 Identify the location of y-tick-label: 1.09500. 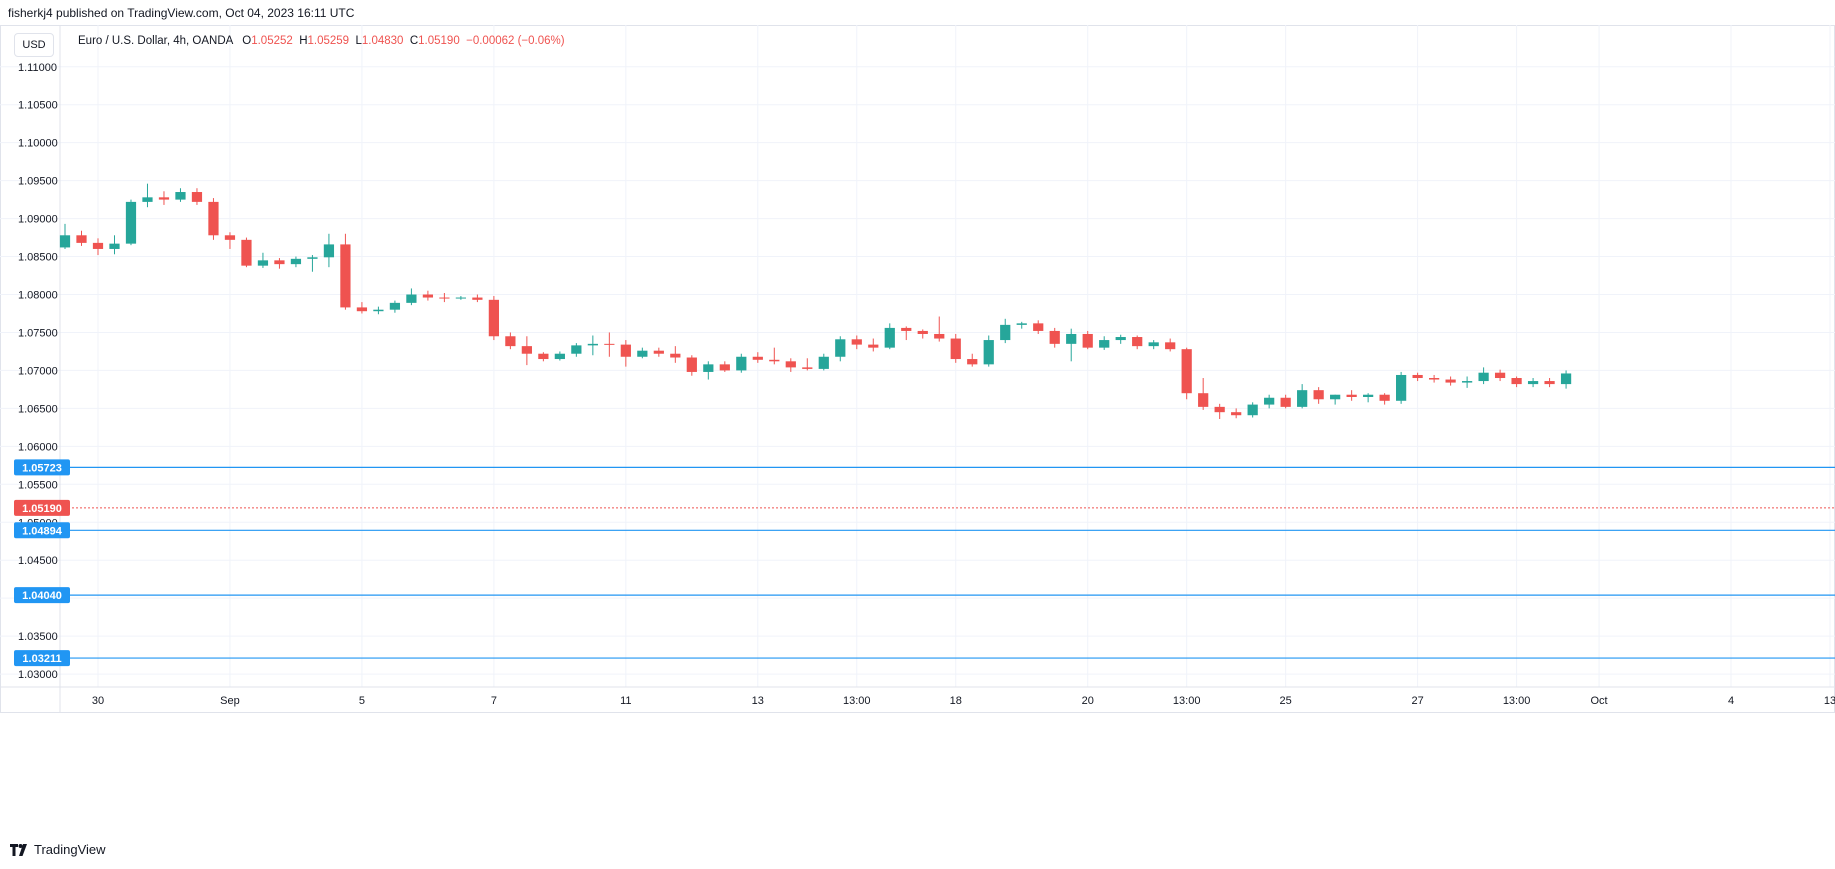
(38, 182).